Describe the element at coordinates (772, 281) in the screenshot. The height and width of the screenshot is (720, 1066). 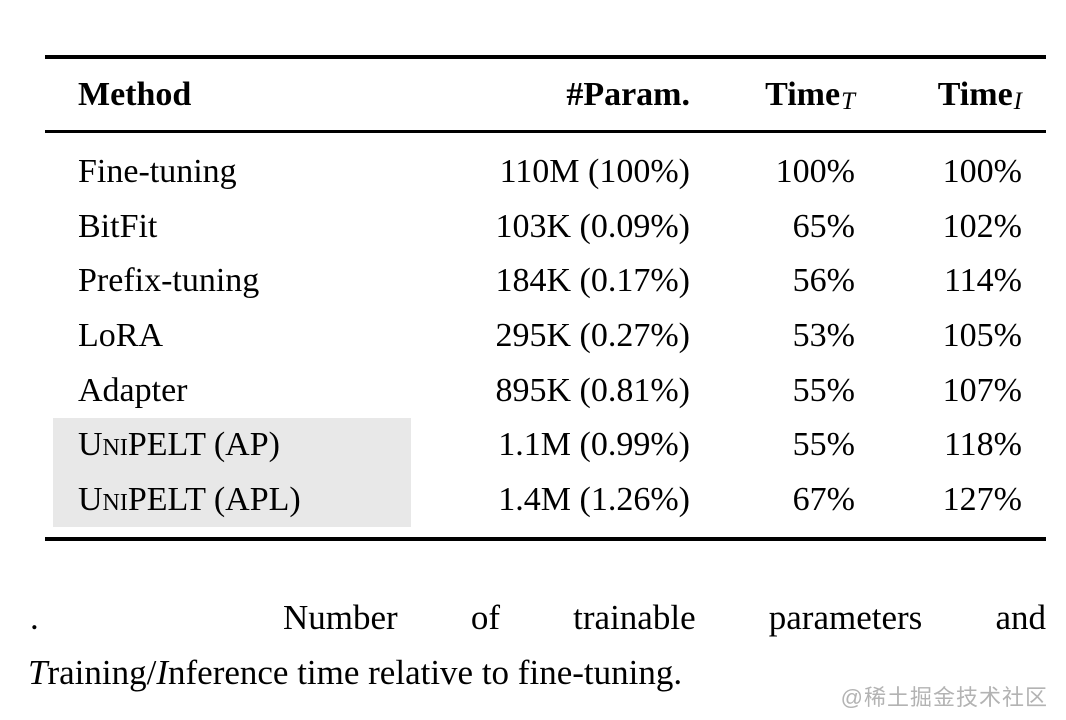
I see `time-training-value-cell: 56%` at that location.